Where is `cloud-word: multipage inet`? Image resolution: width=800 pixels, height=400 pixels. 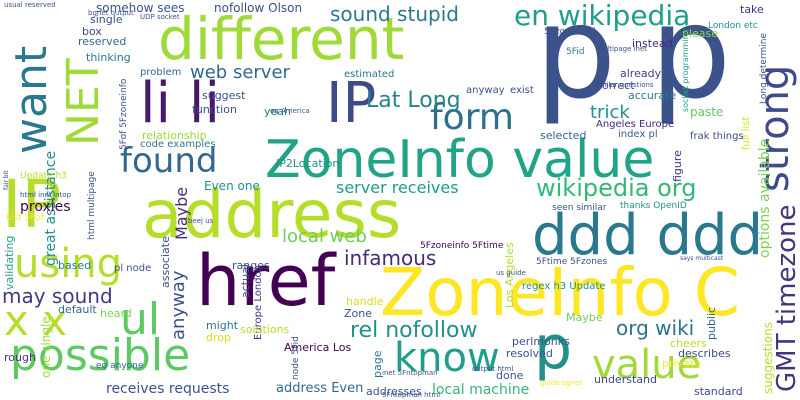
cloud-word: multipage inet is located at coordinates (622, 49).